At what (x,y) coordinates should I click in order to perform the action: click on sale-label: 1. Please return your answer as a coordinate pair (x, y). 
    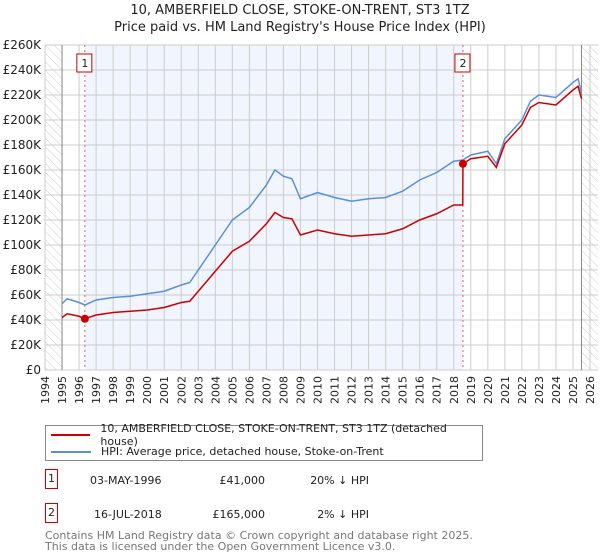
    Looking at the image, I should click on (84, 63).